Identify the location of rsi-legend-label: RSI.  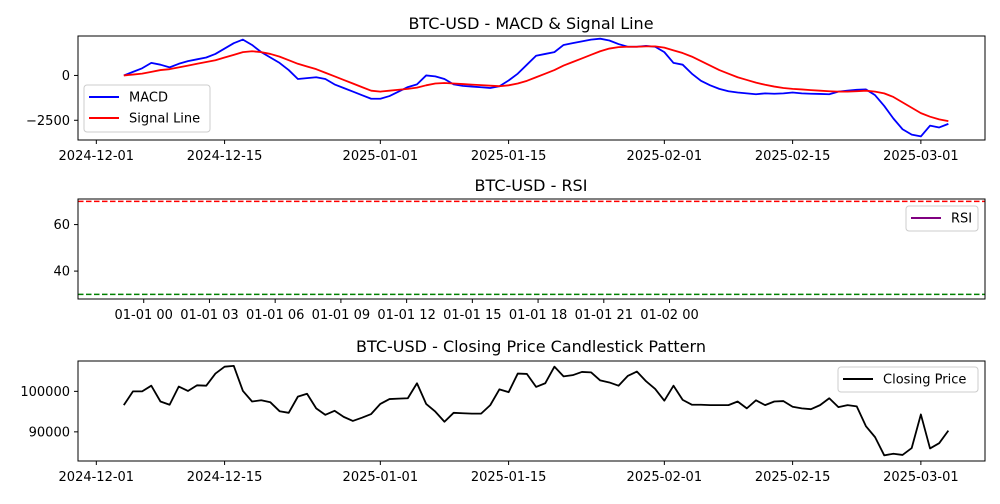
(961, 219).